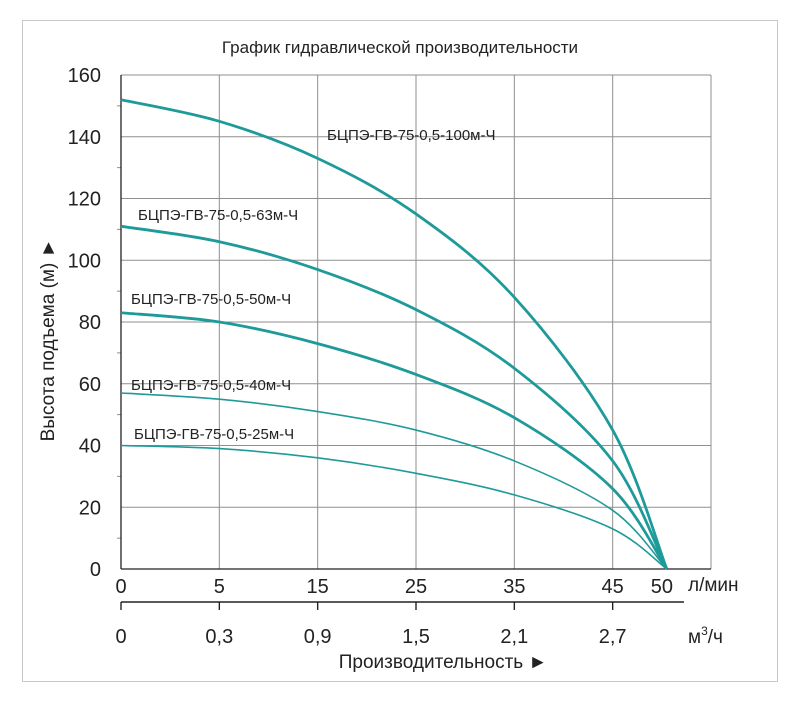 The width and height of the screenshot is (800, 705). Describe the element at coordinates (211, 299) in the screenshot. I see `series-label: БЦПЭ-ГВ-75-0,5-50м-Ч` at that location.